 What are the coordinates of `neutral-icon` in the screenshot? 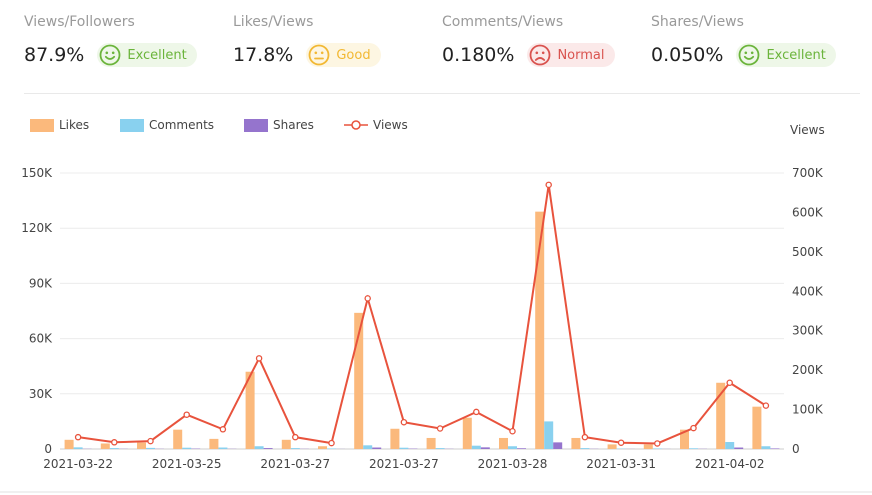 It's located at (319, 55).